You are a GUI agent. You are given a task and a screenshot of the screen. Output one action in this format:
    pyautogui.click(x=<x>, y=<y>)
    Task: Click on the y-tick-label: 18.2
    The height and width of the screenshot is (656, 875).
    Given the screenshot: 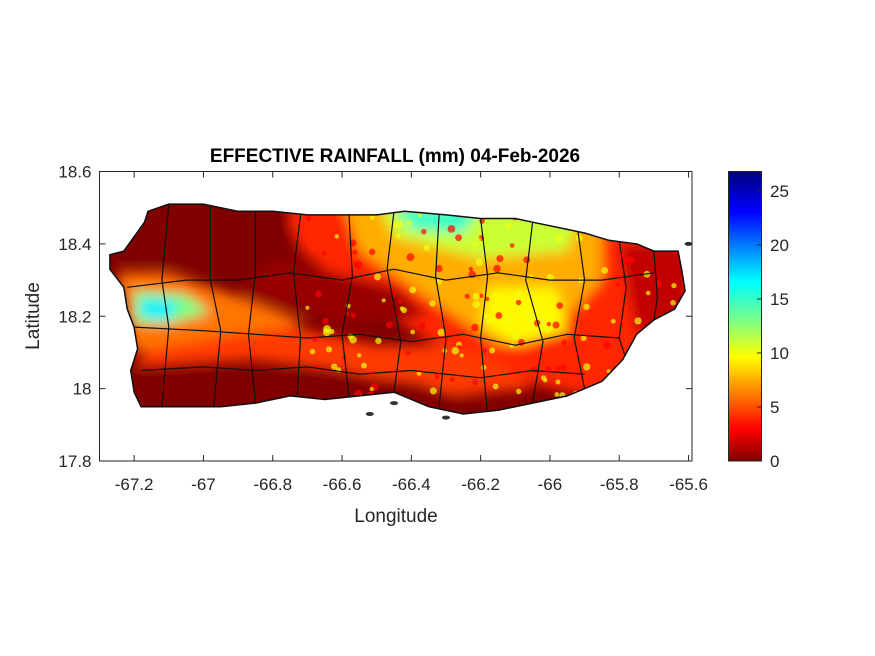 What is the action you would take?
    pyautogui.click(x=74, y=316)
    